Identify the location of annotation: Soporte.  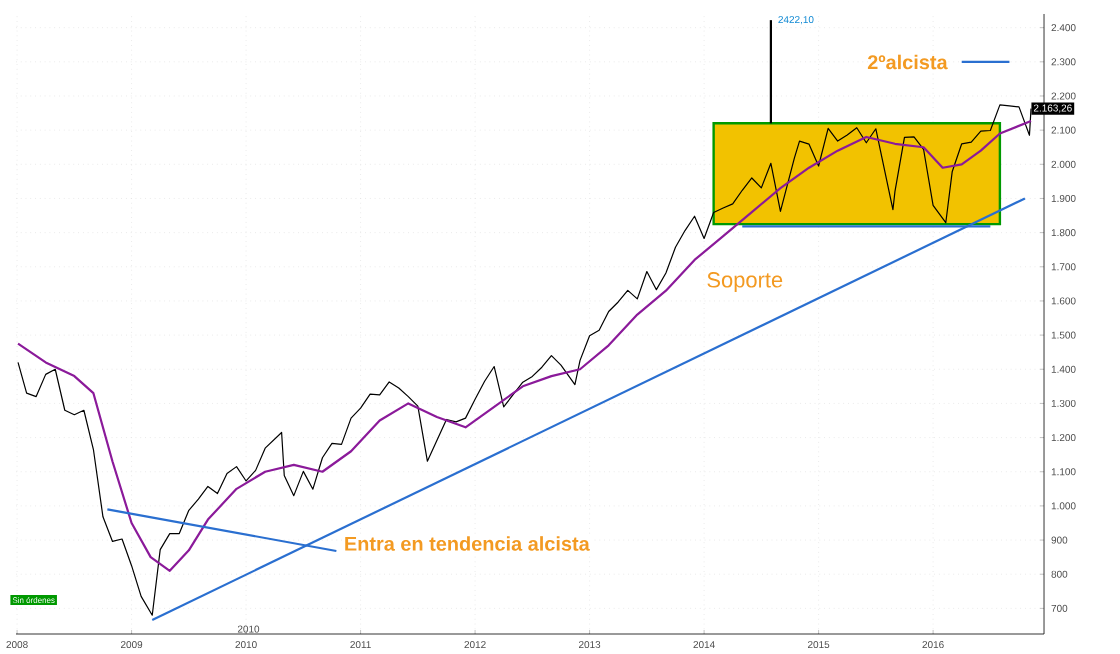
(745, 282).